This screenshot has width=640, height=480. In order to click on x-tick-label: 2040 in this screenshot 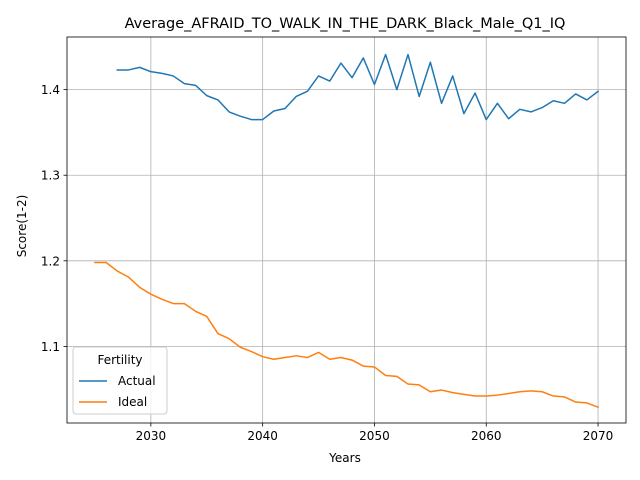, I will do `click(262, 436)`.